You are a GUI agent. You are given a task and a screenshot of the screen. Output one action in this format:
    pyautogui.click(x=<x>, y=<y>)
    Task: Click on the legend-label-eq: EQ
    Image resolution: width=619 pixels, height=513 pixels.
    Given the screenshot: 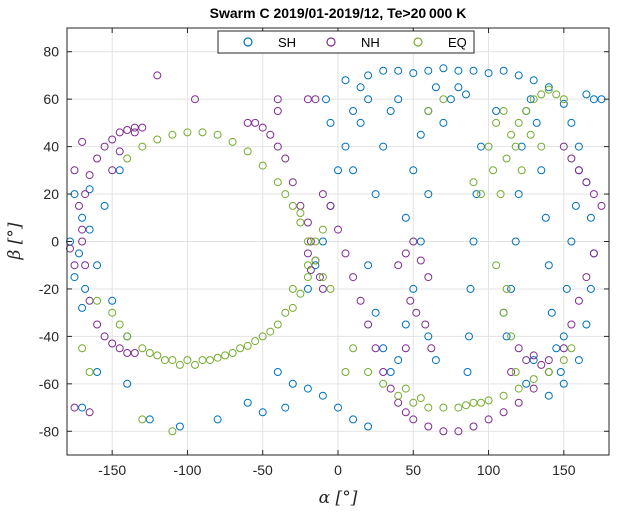 What is the action you would take?
    pyautogui.click(x=457, y=42)
    